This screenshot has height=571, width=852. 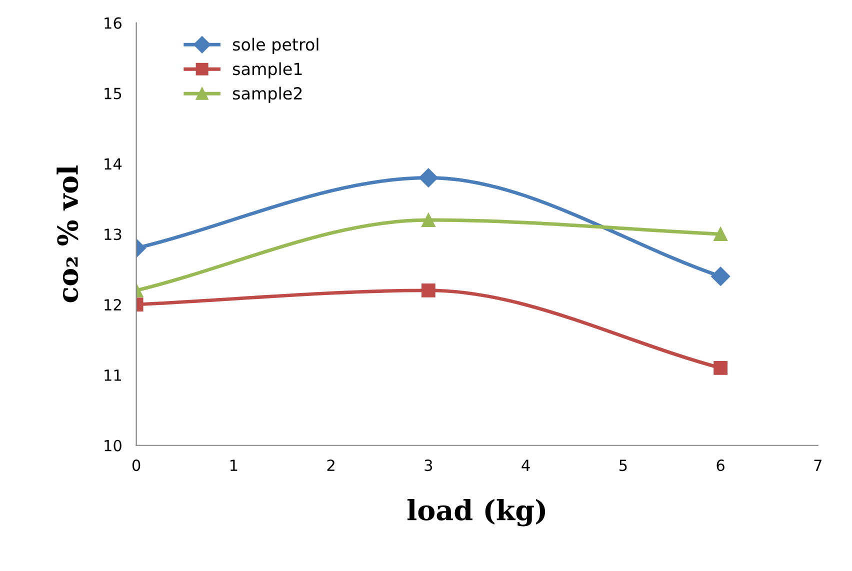 What do you see at coordinates (720, 466) in the screenshot?
I see `x-tick-label: 6` at bounding box center [720, 466].